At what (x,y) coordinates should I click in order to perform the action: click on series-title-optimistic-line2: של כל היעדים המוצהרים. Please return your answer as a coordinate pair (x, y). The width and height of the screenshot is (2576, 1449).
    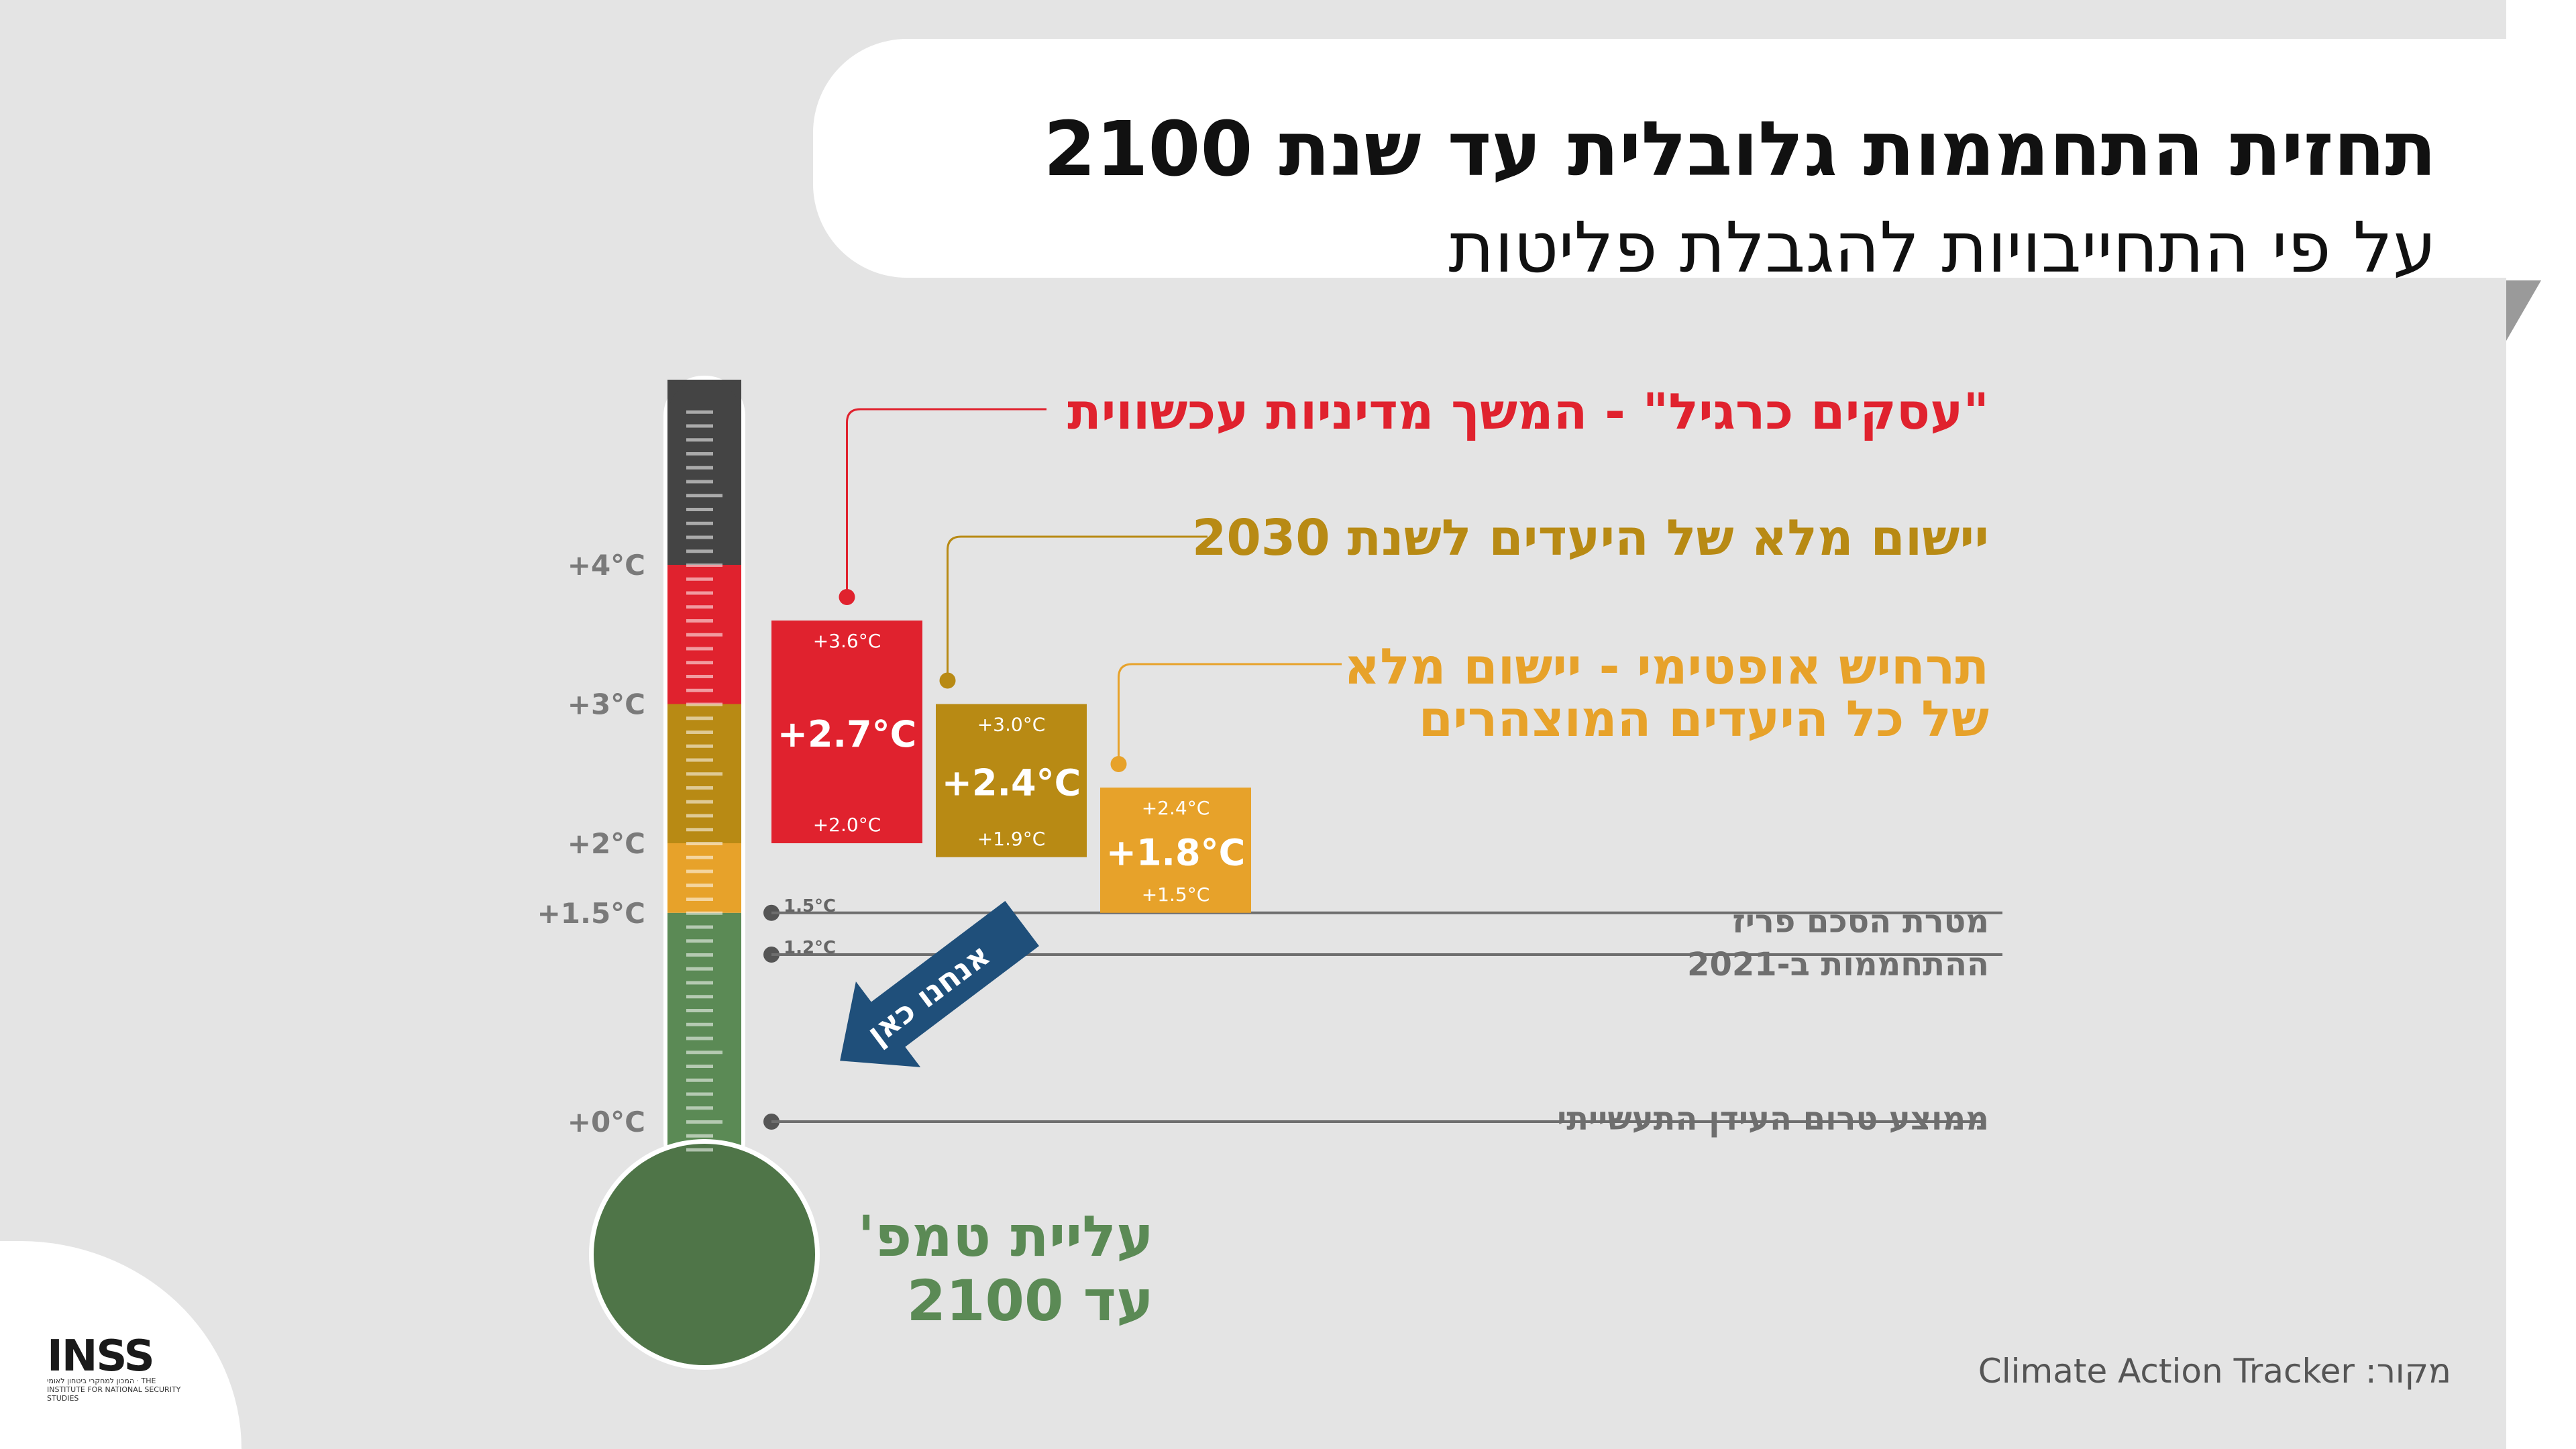
    Looking at the image, I should click on (1703, 719).